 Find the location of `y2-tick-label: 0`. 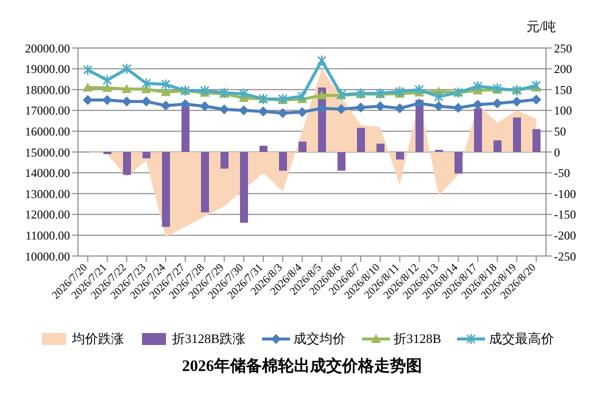

y2-tick-label: 0 is located at coordinates (557, 152).